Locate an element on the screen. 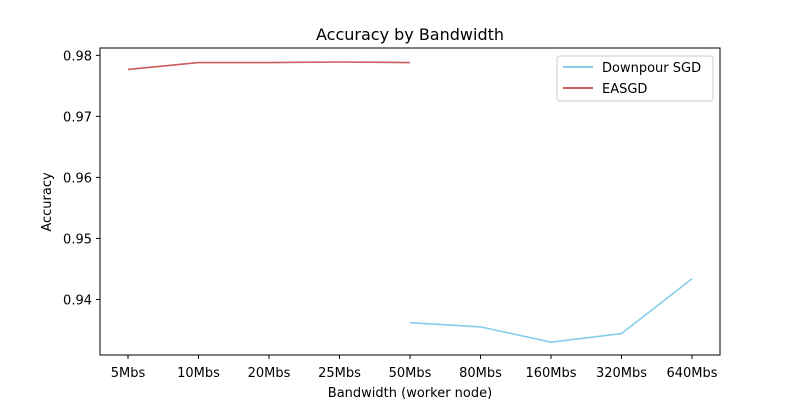  y-axis-label: Accuracy is located at coordinates (47, 202).